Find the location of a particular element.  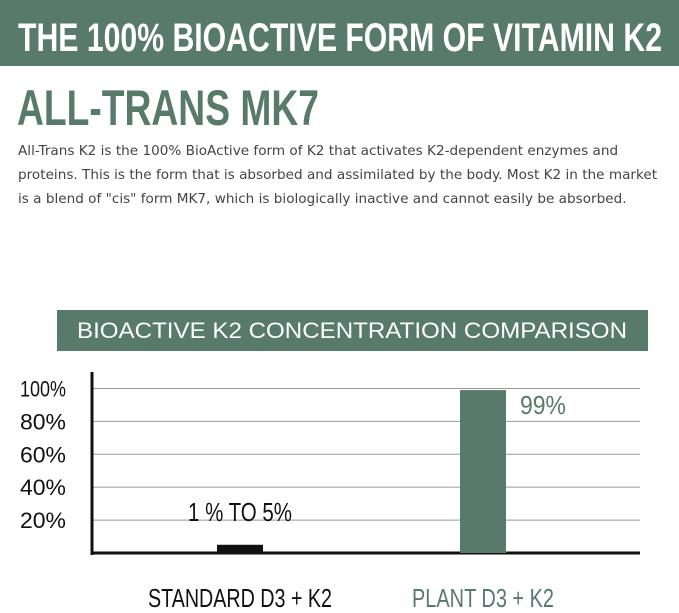

chart-title-bg is located at coordinates (352, 330).